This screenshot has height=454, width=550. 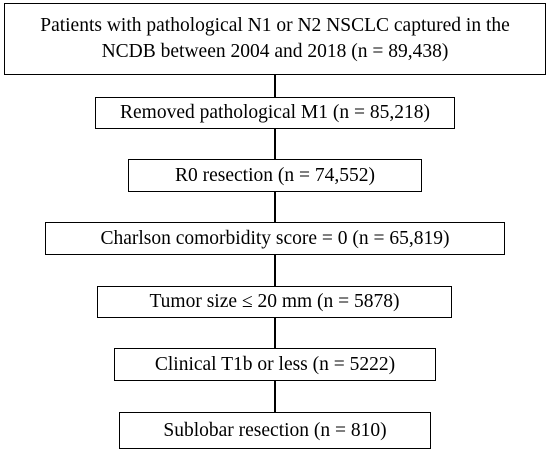 I want to click on flow-box-removed-m1: Removed pathological M1 (n = 85,218), so click(x=275, y=113).